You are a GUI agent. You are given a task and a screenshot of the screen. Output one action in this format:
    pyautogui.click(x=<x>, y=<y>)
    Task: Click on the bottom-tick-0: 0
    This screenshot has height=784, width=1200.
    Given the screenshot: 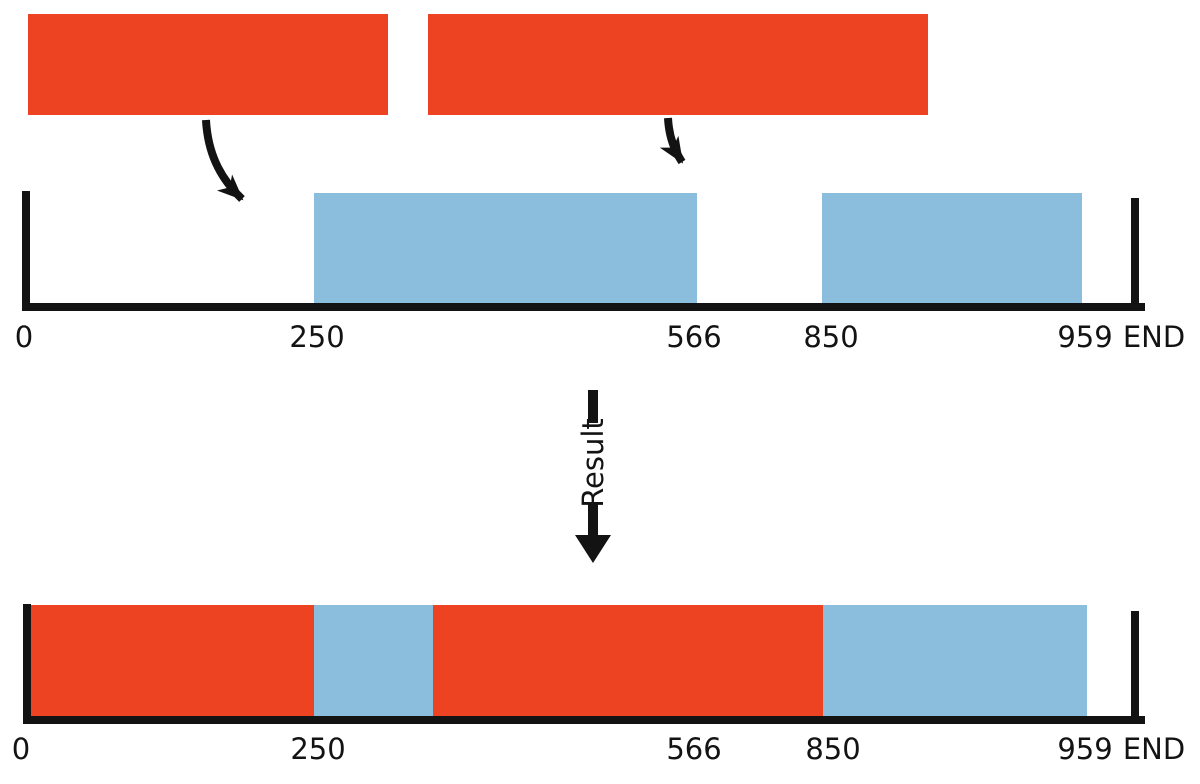 What is the action you would take?
    pyautogui.click(x=21, y=749)
    